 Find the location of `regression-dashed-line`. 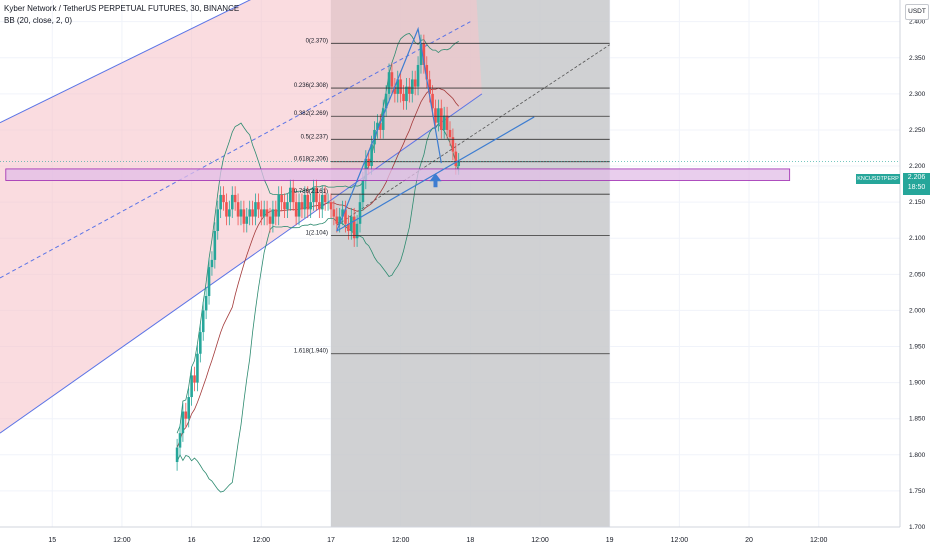

regression-dashed-line is located at coordinates (473, 135).